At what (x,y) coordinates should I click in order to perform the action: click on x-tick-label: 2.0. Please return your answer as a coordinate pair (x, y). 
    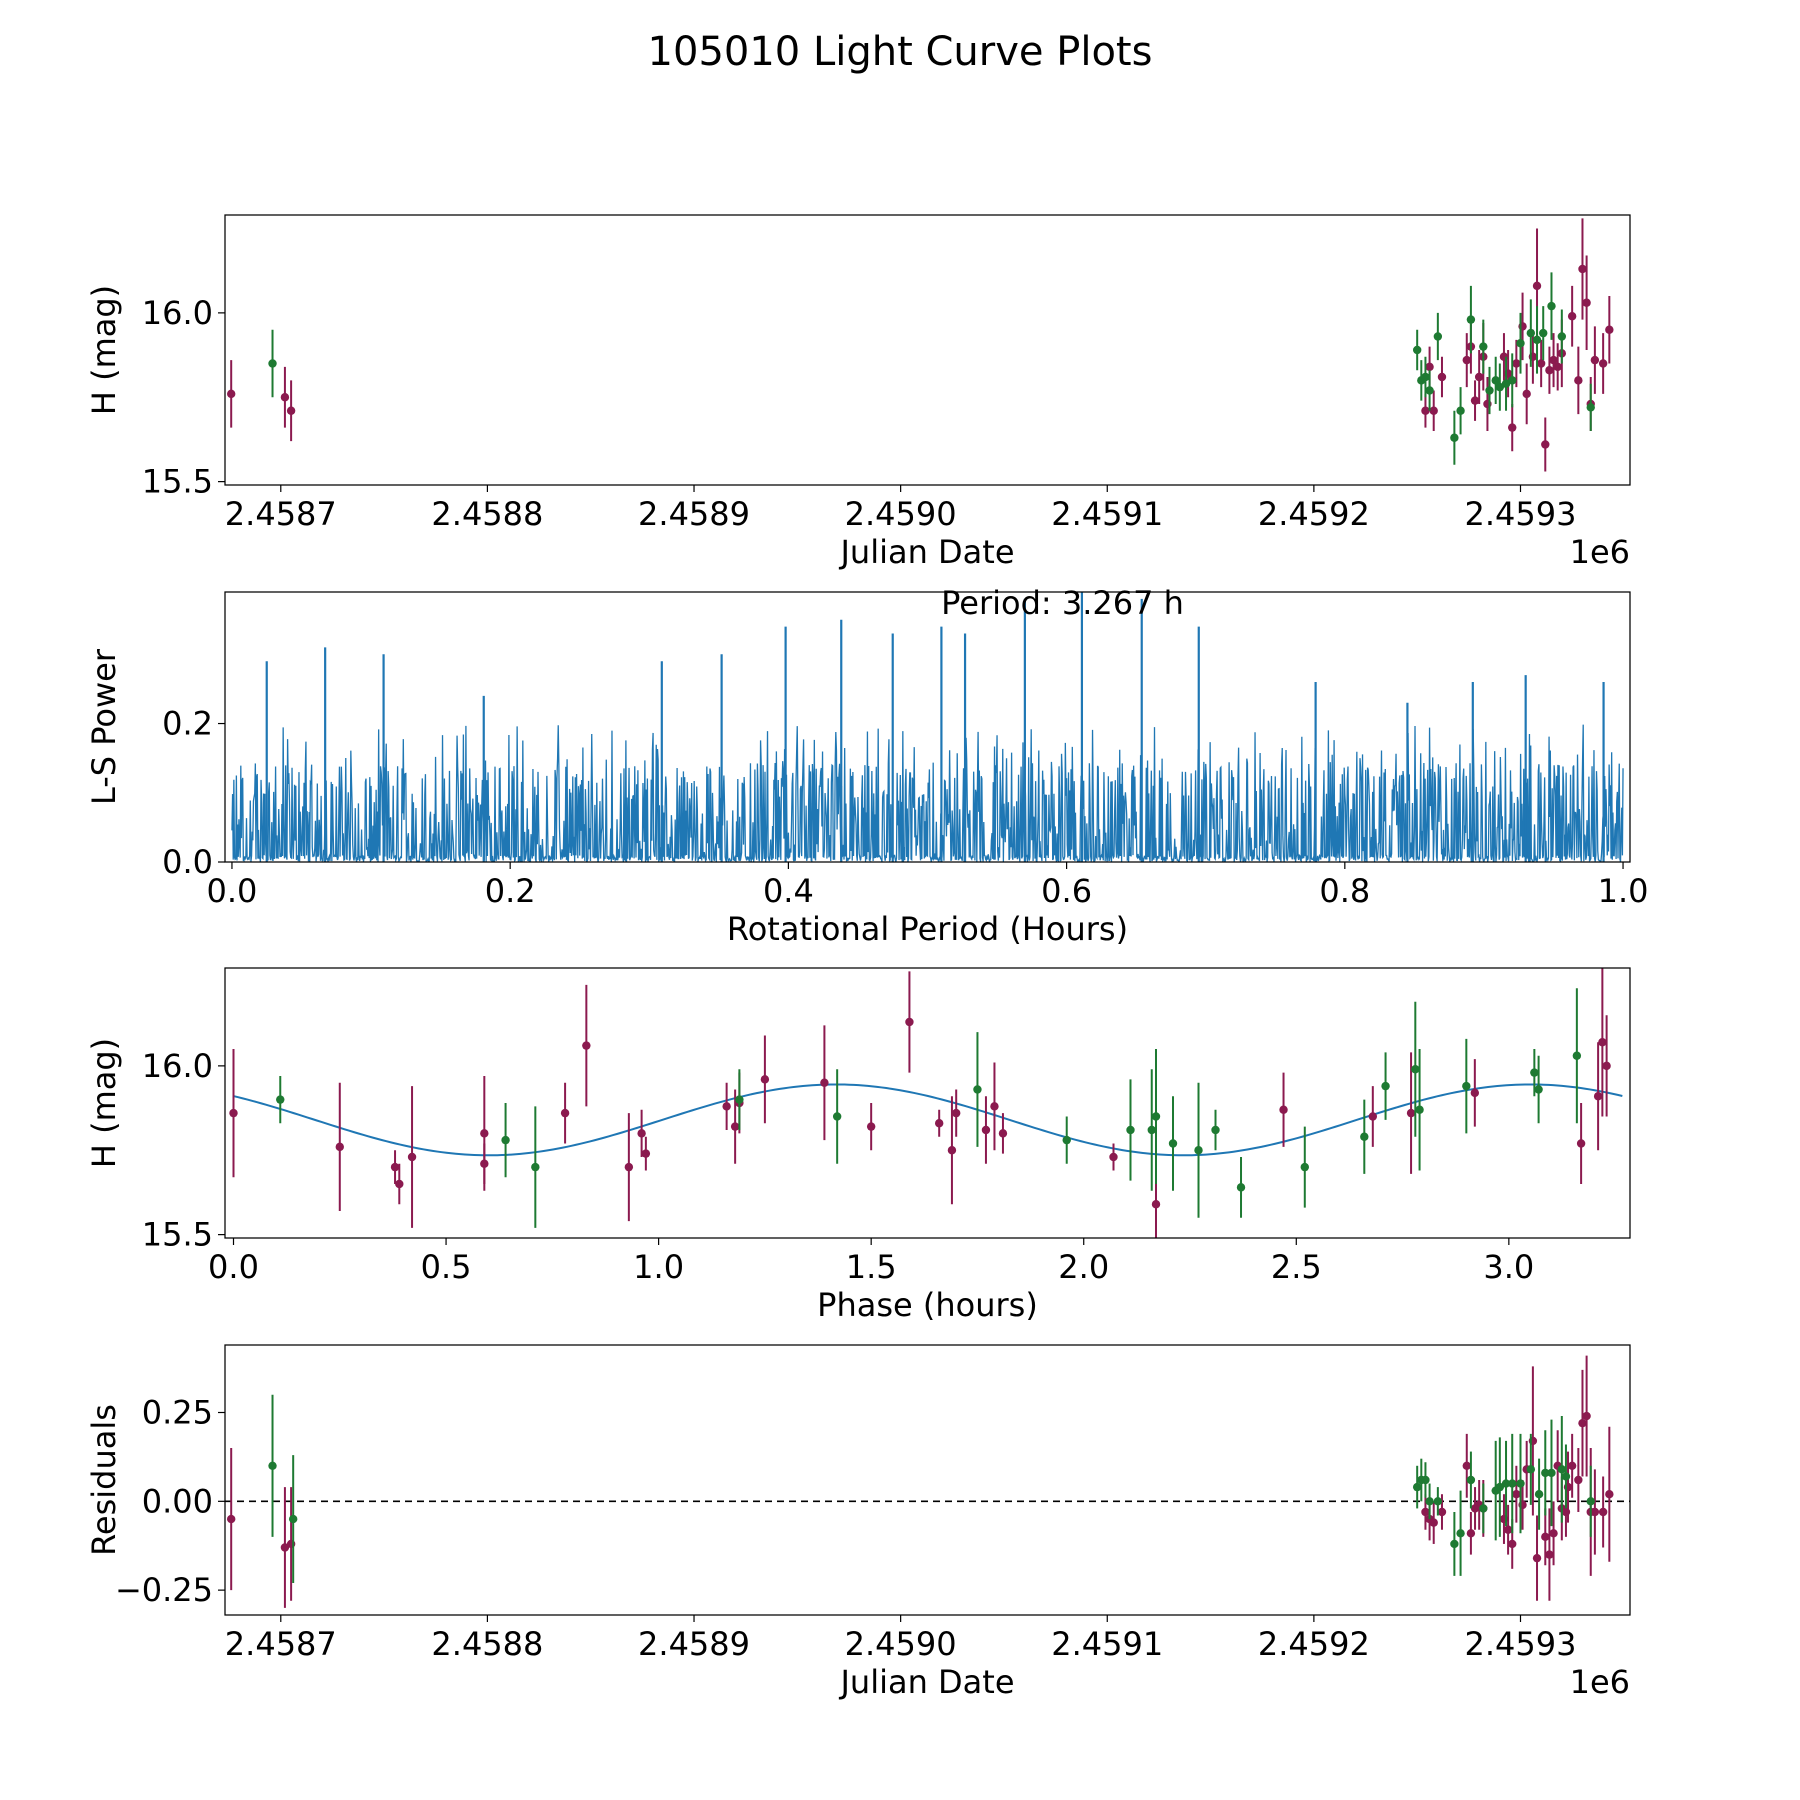
    Looking at the image, I should click on (1083, 1267).